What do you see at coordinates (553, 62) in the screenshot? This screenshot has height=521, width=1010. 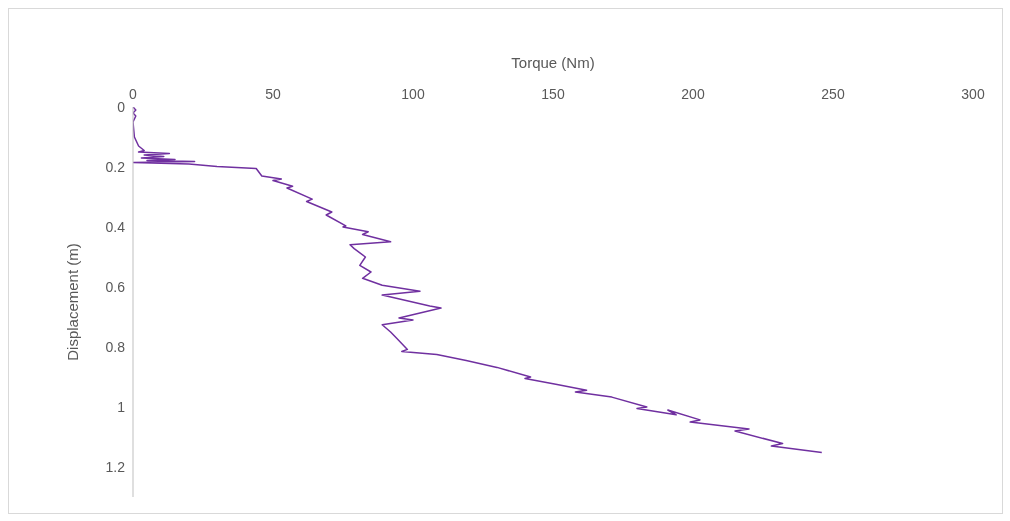 I see `x-axis-title: Torque (Nm)` at bounding box center [553, 62].